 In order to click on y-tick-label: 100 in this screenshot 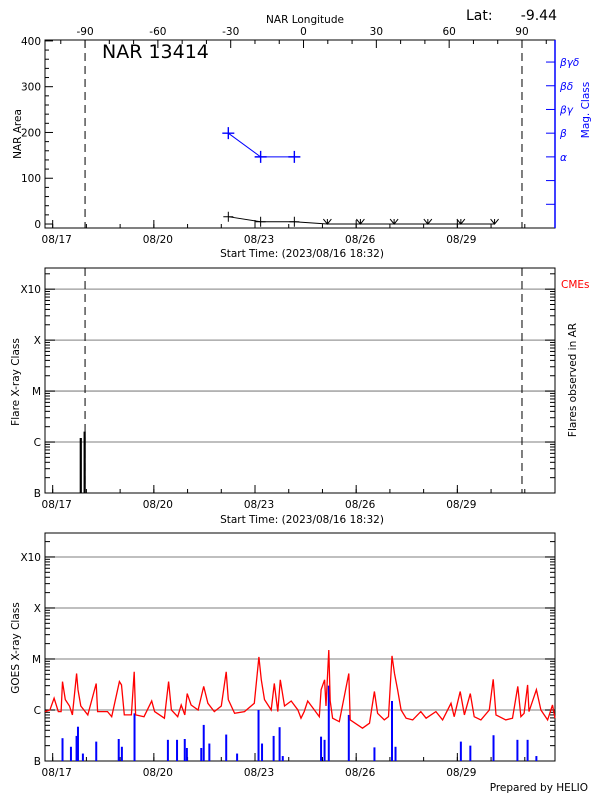, I will do `click(31, 179)`.